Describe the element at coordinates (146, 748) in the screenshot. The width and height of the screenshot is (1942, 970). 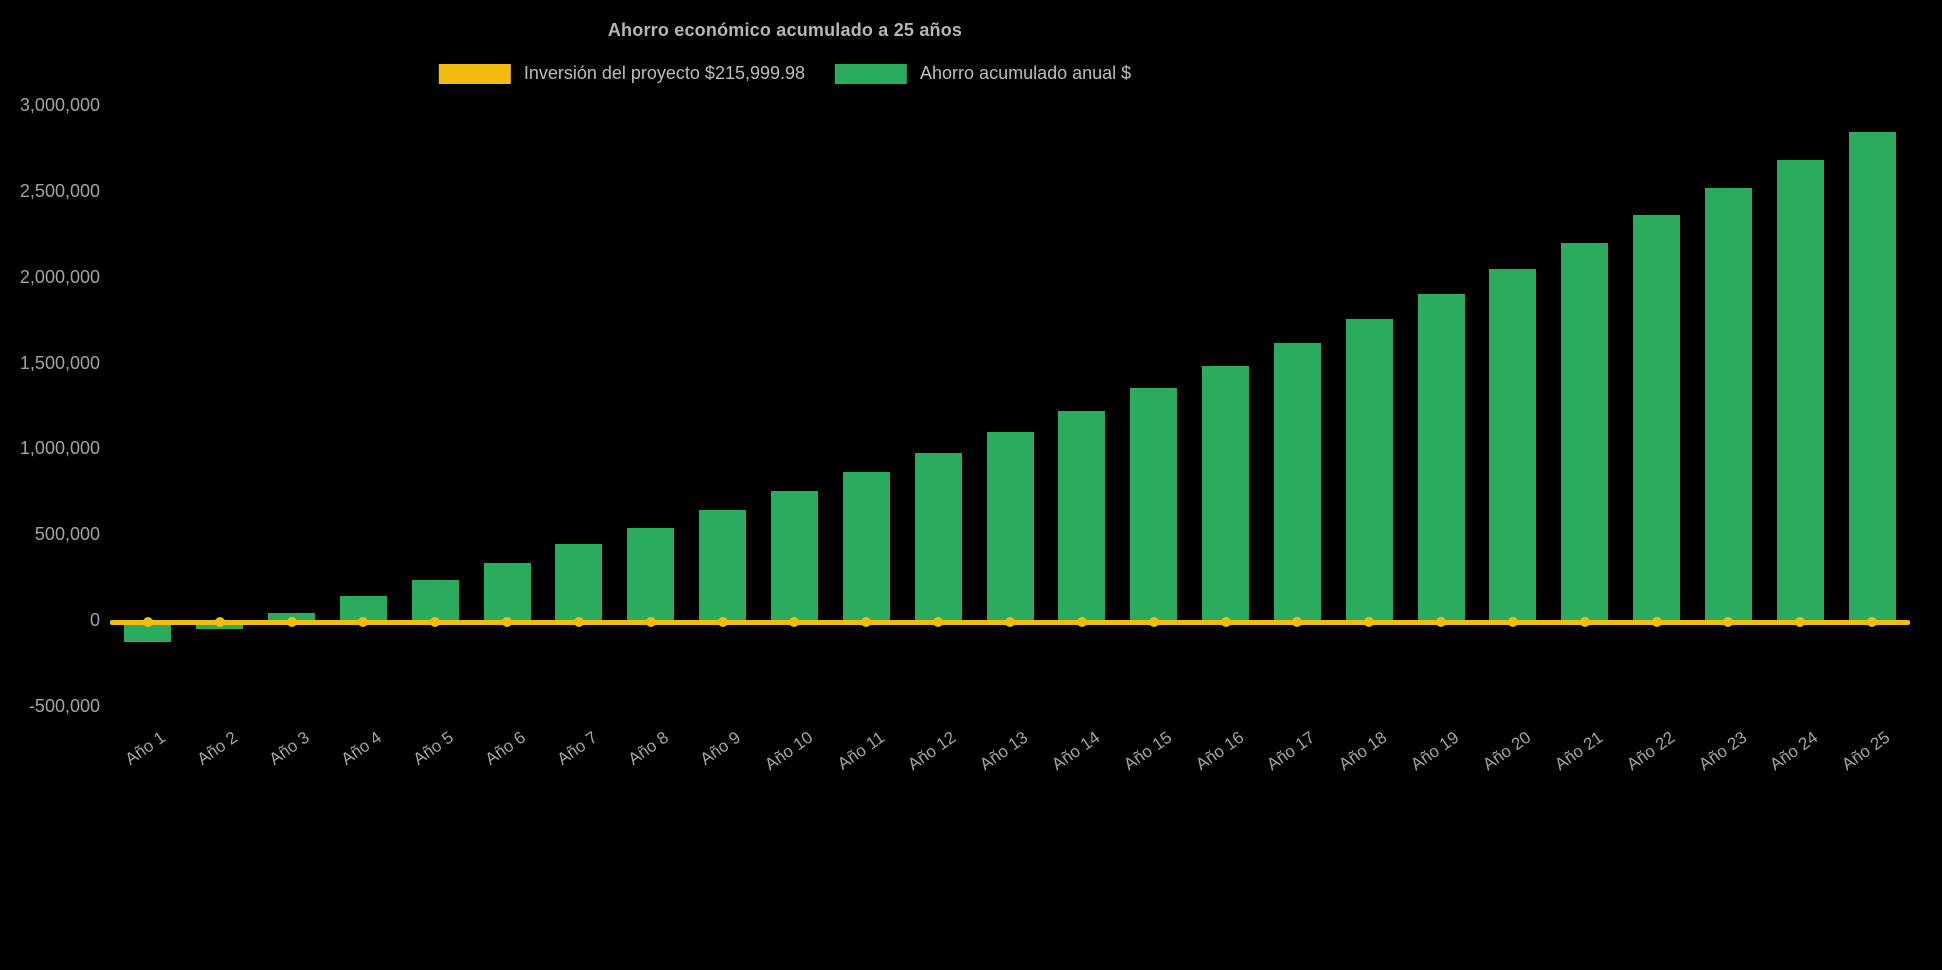
I see `x-axis-label: Año 1` at that location.